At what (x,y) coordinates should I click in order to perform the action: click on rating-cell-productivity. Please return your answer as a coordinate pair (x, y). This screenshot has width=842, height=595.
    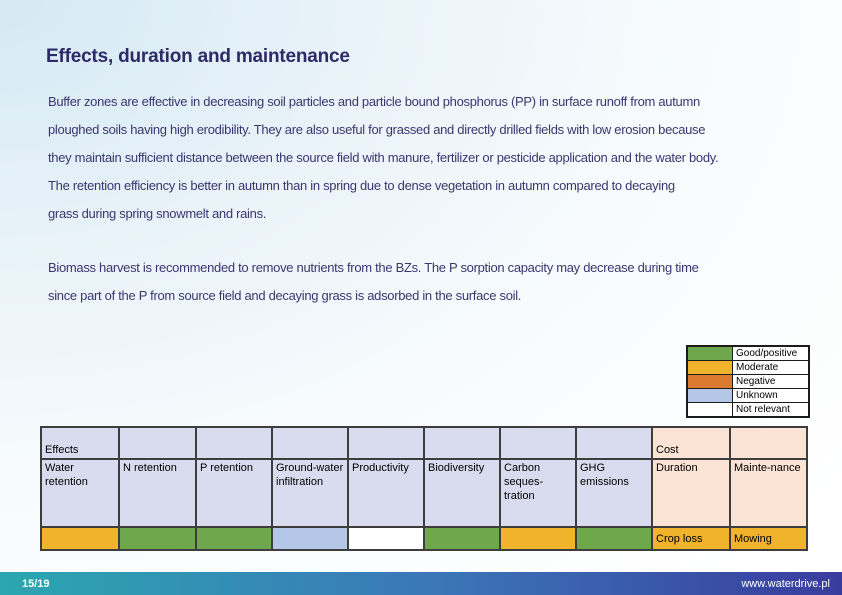
    Looking at the image, I should click on (386, 538).